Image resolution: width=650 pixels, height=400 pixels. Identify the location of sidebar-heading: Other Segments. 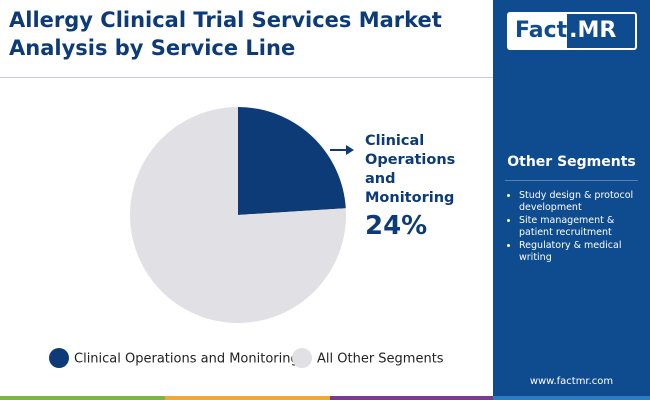
(571, 162).